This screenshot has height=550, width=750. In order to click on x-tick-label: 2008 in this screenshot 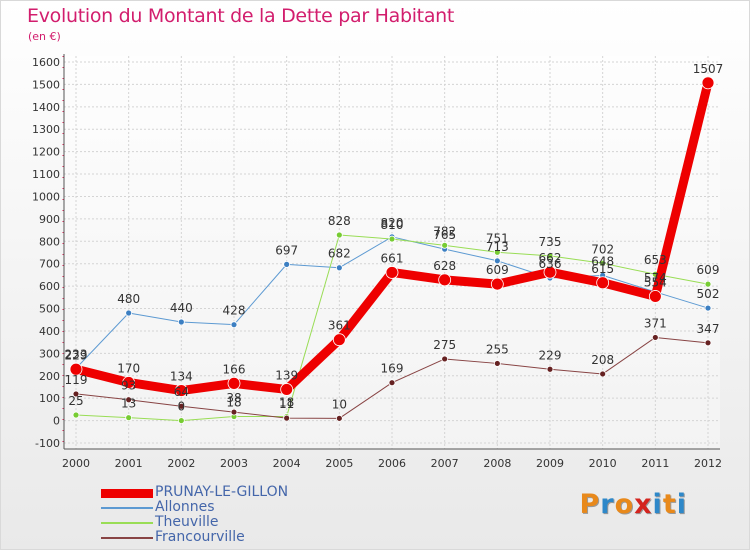, I will do `click(497, 463)`.